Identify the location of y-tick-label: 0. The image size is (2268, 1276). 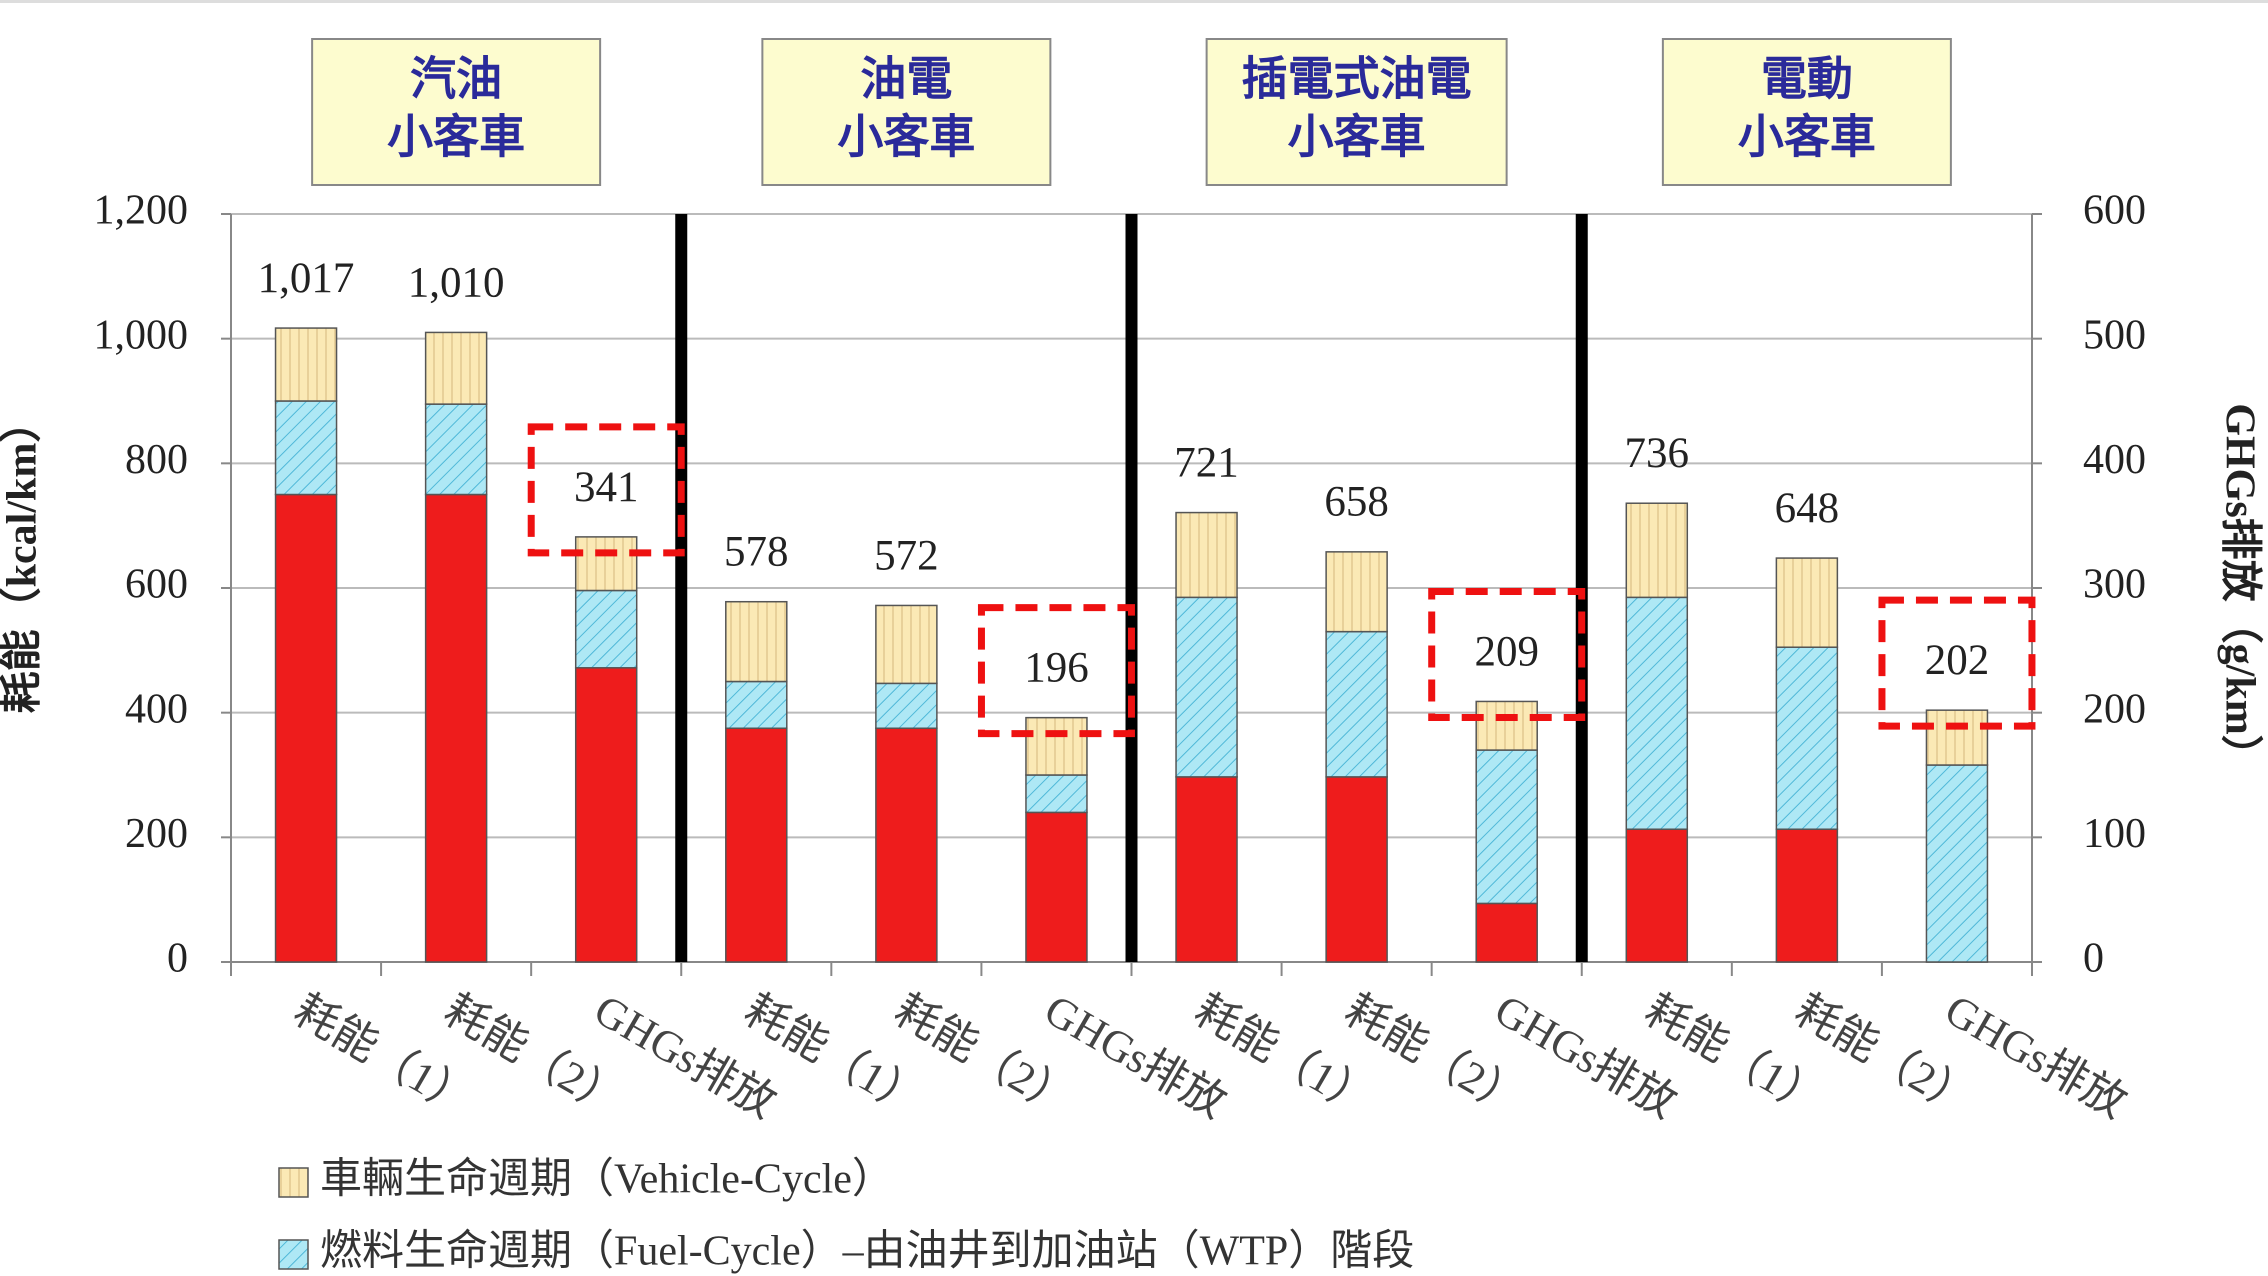
(177, 959).